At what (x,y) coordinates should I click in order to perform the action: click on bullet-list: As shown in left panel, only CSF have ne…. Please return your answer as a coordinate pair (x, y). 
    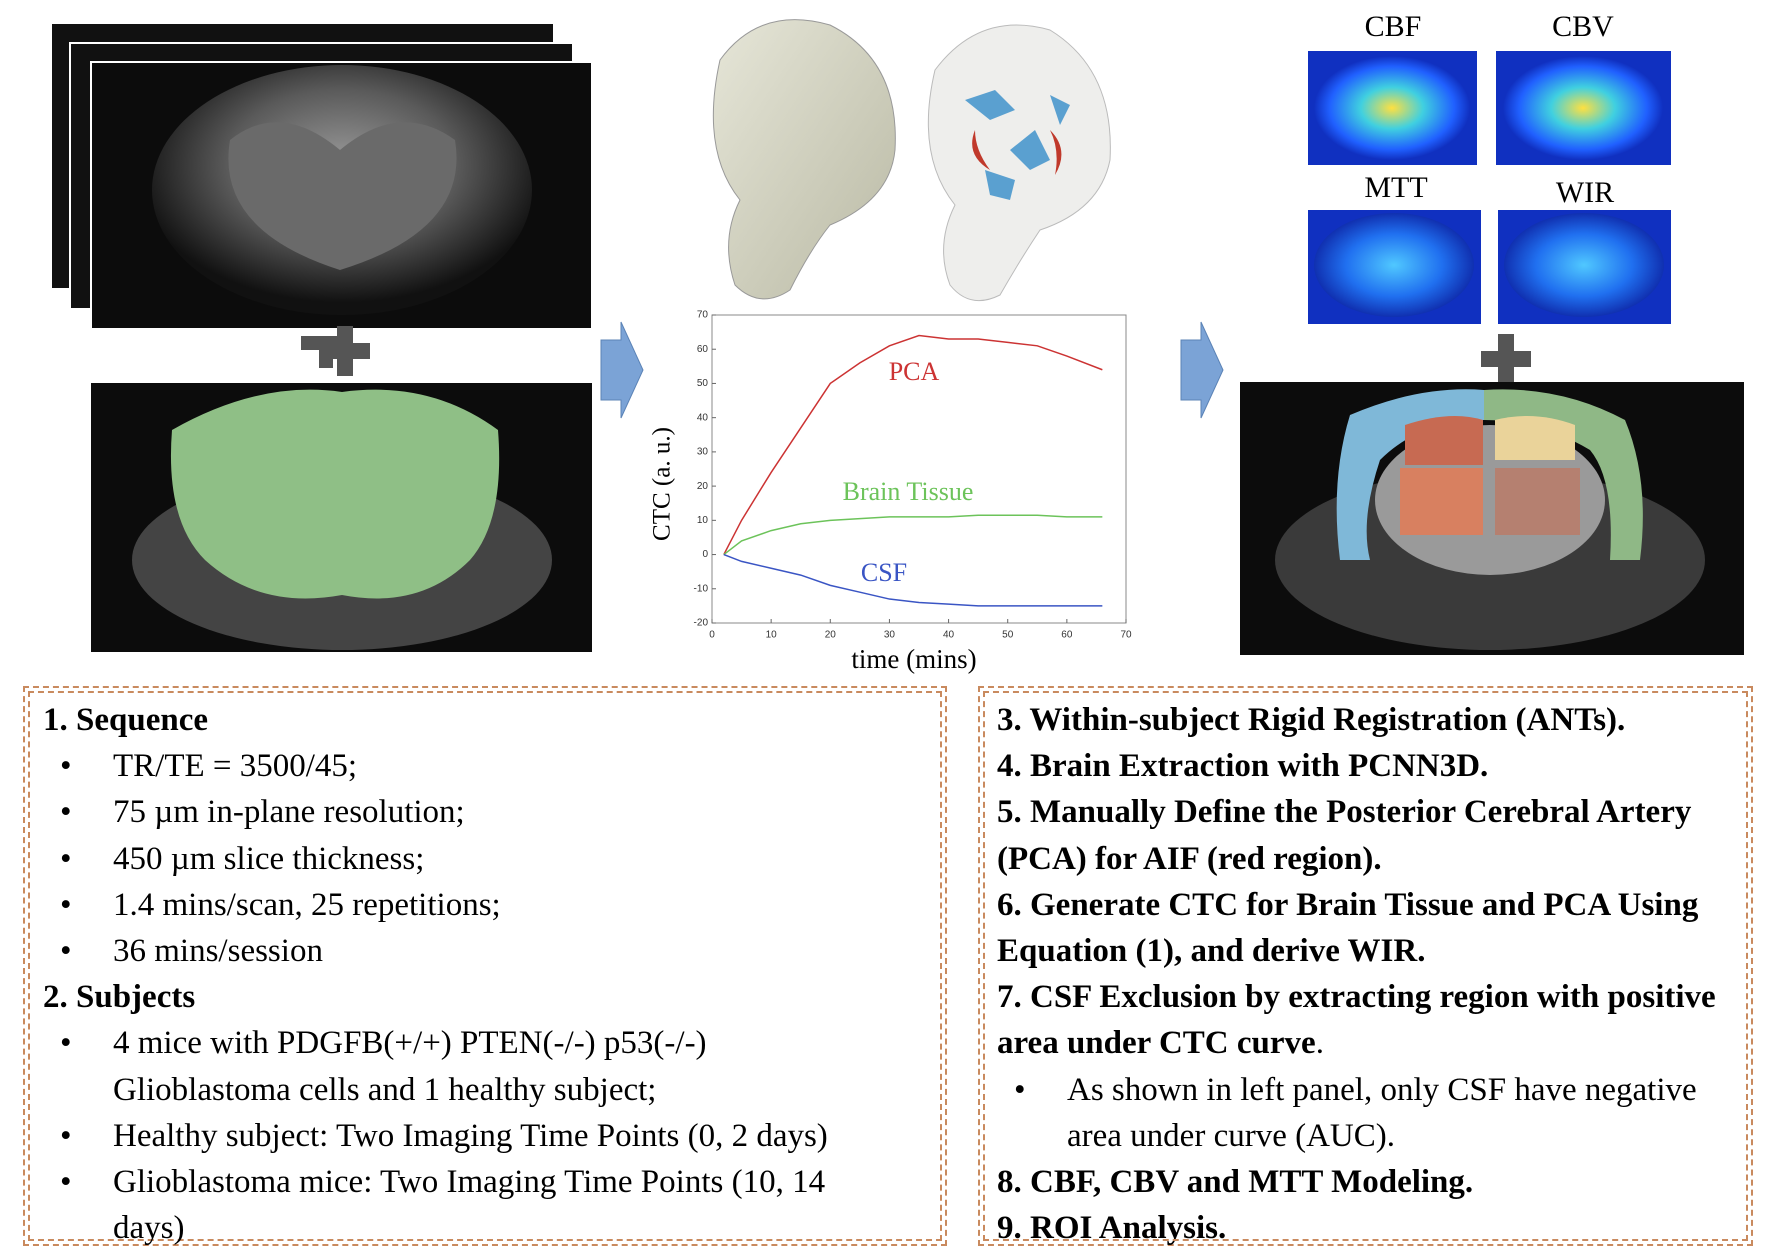
    Looking at the image, I should click on (1367, 1113).